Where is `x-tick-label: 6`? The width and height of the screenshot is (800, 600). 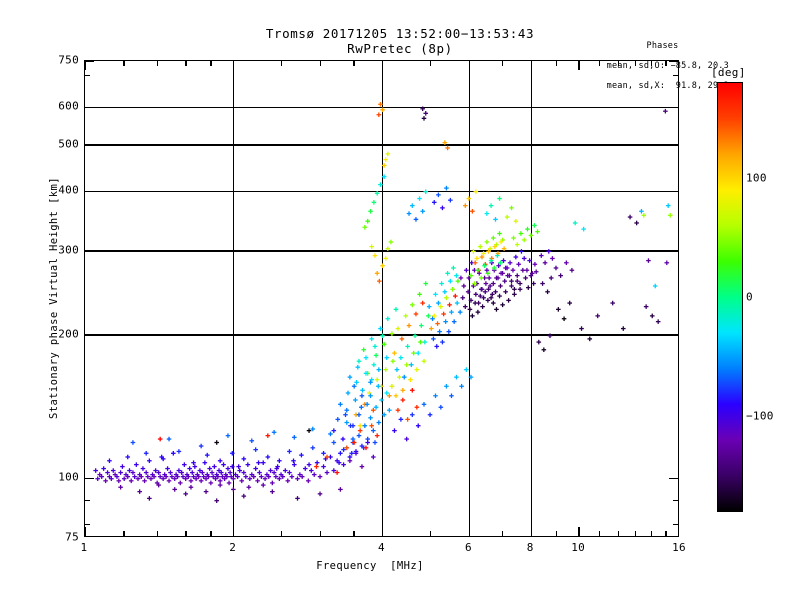 x-tick-label: 6 is located at coordinates (468, 547).